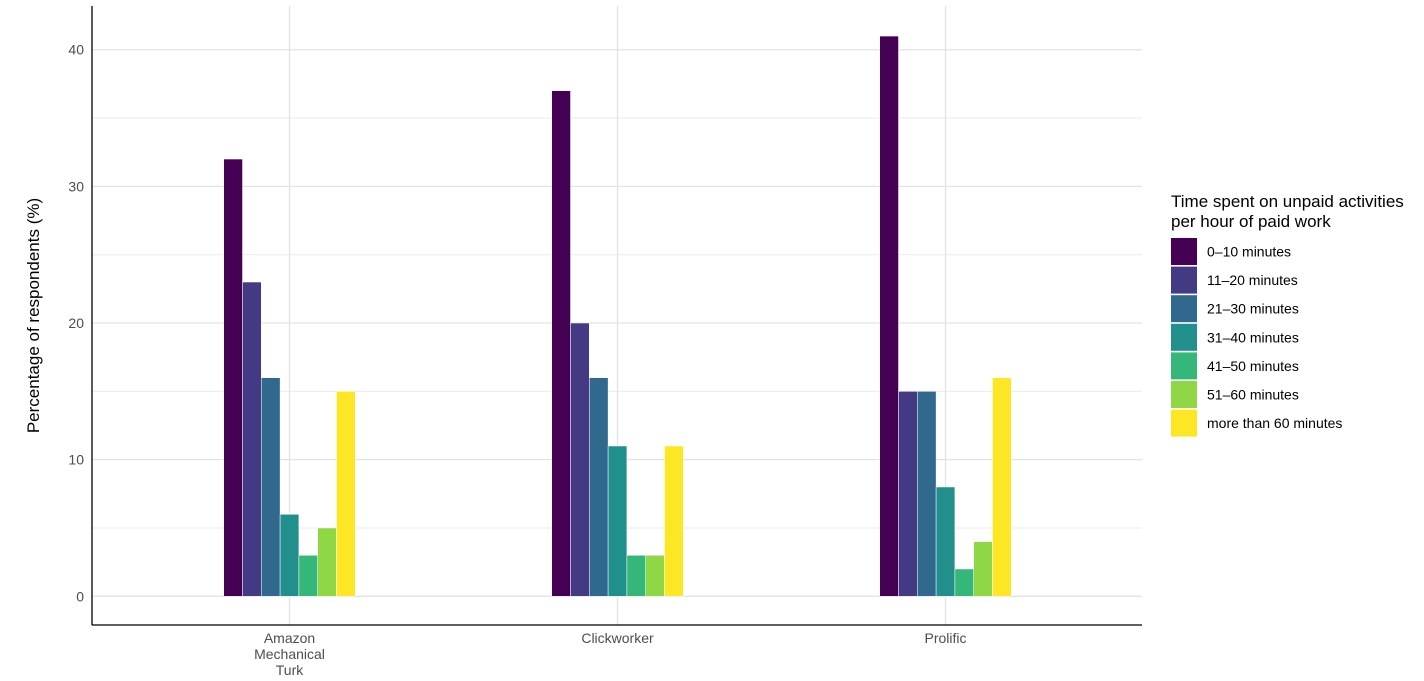  I want to click on legend-label: 21–30 minutes, so click(1253, 309).